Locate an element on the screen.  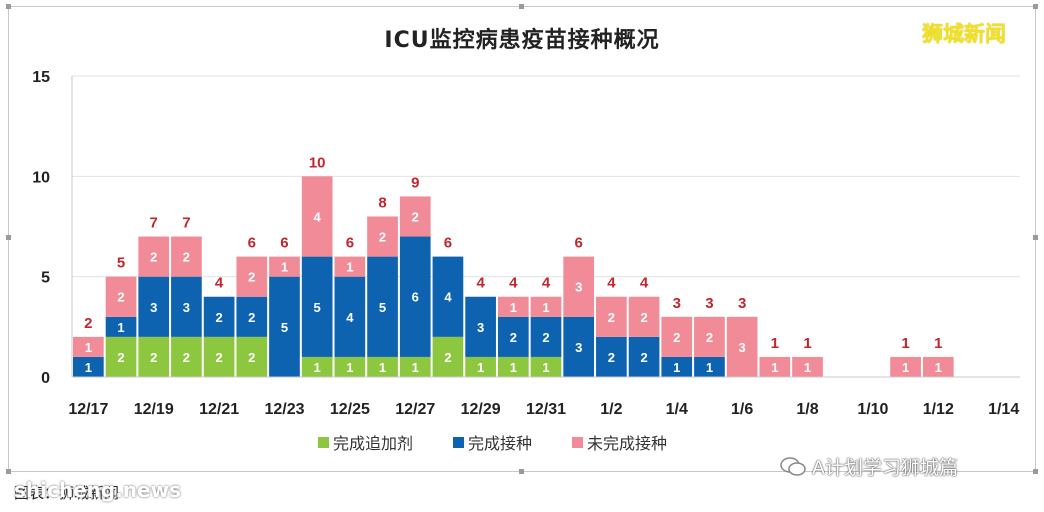
wechat-icon is located at coordinates (793, 466).